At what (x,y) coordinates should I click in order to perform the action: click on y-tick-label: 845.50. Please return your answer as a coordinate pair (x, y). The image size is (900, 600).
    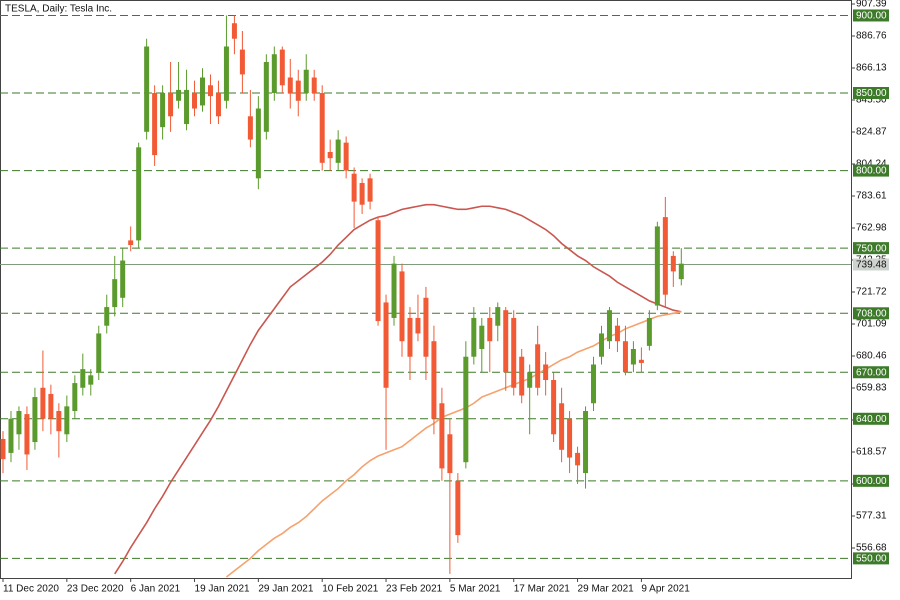
    Looking at the image, I should click on (871, 100).